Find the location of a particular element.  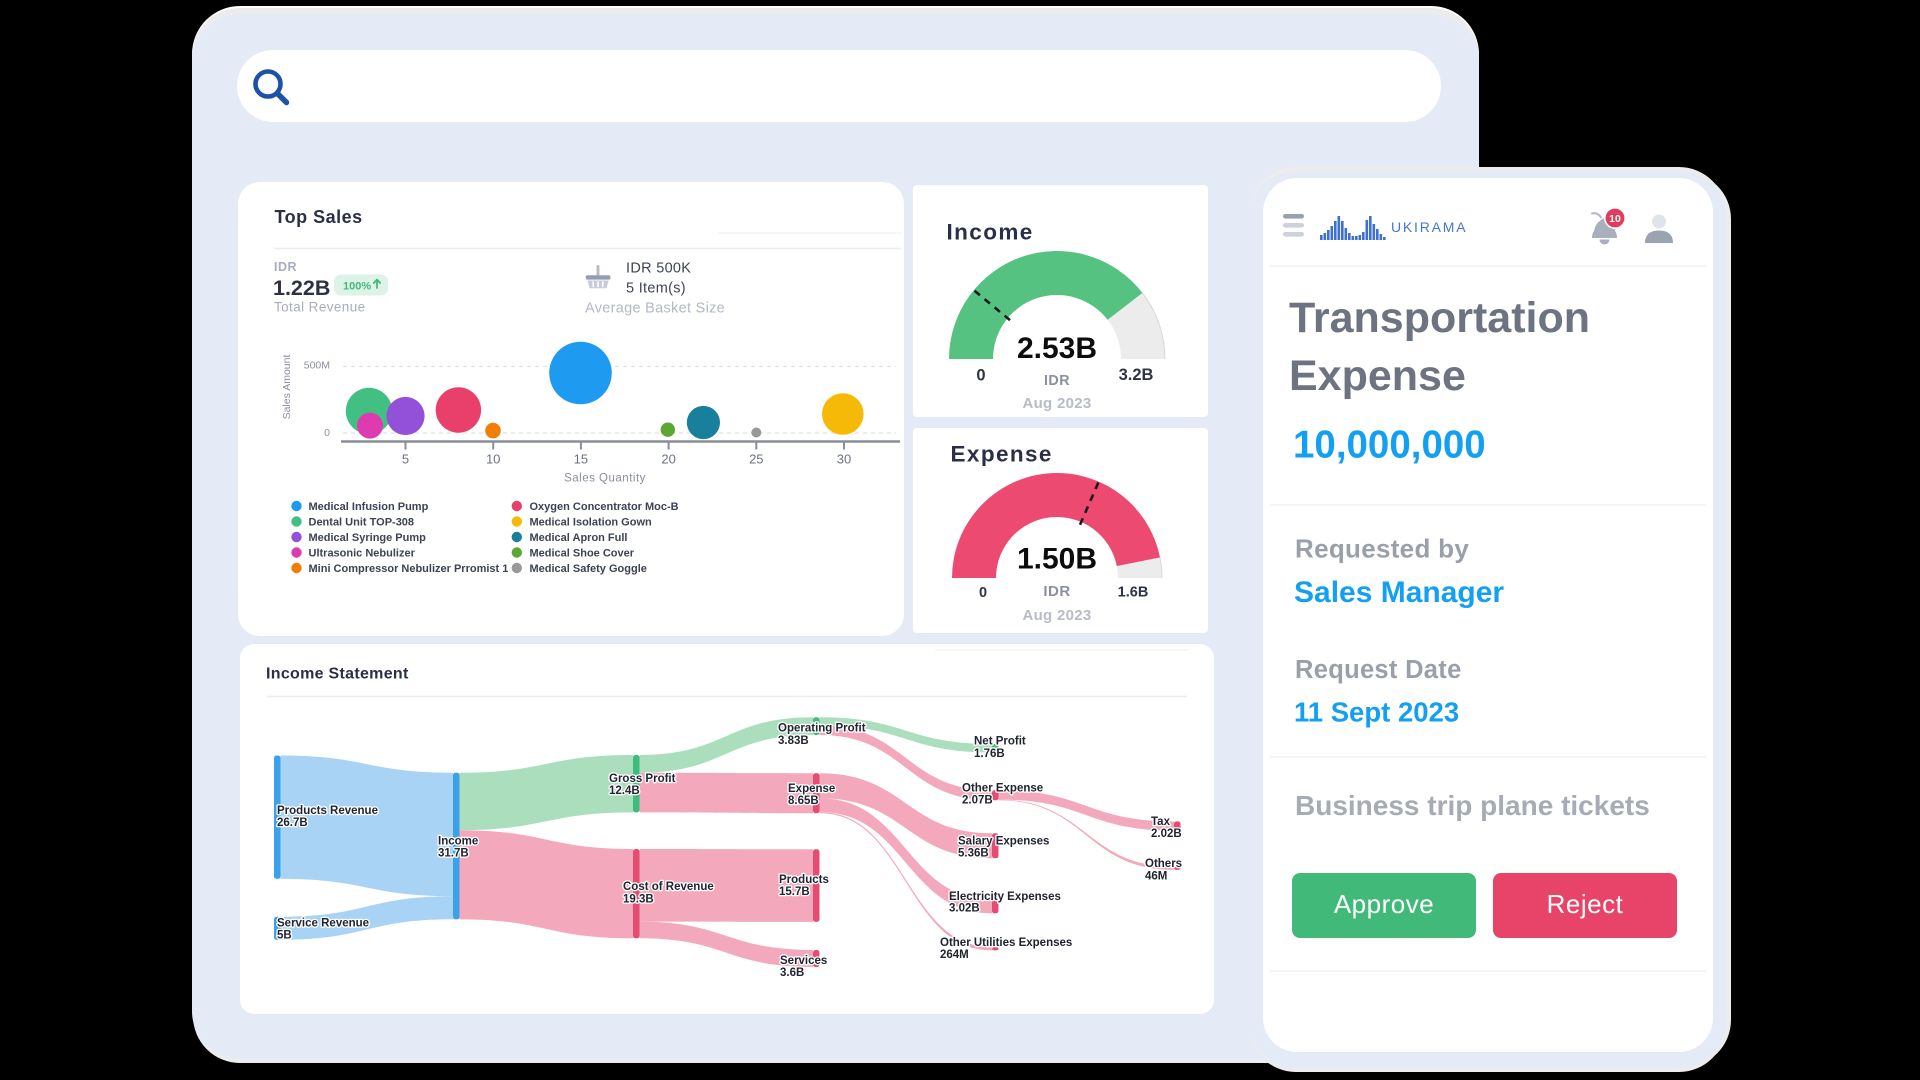

svg-text: Requested by is located at coordinates (1382, 549).